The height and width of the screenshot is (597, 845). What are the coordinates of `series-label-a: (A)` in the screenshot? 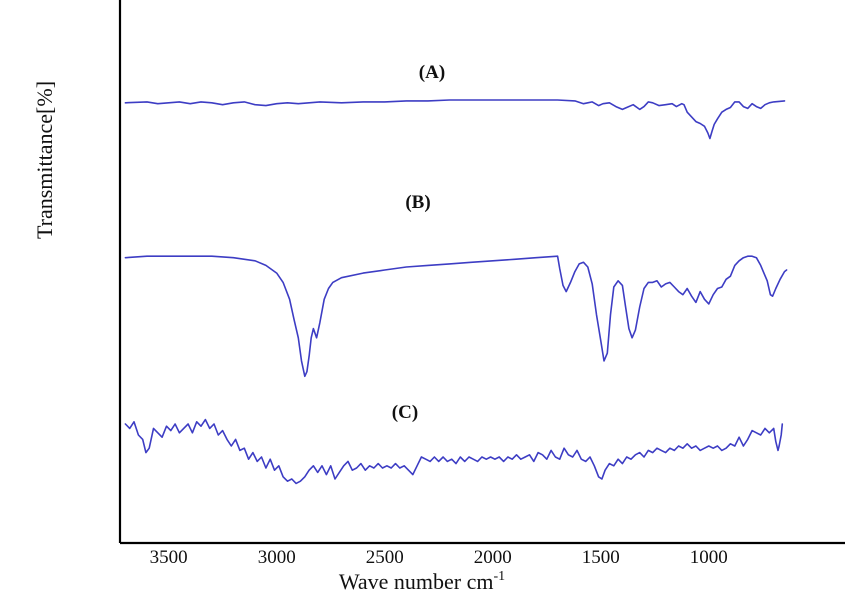 It's located at (432, 72).